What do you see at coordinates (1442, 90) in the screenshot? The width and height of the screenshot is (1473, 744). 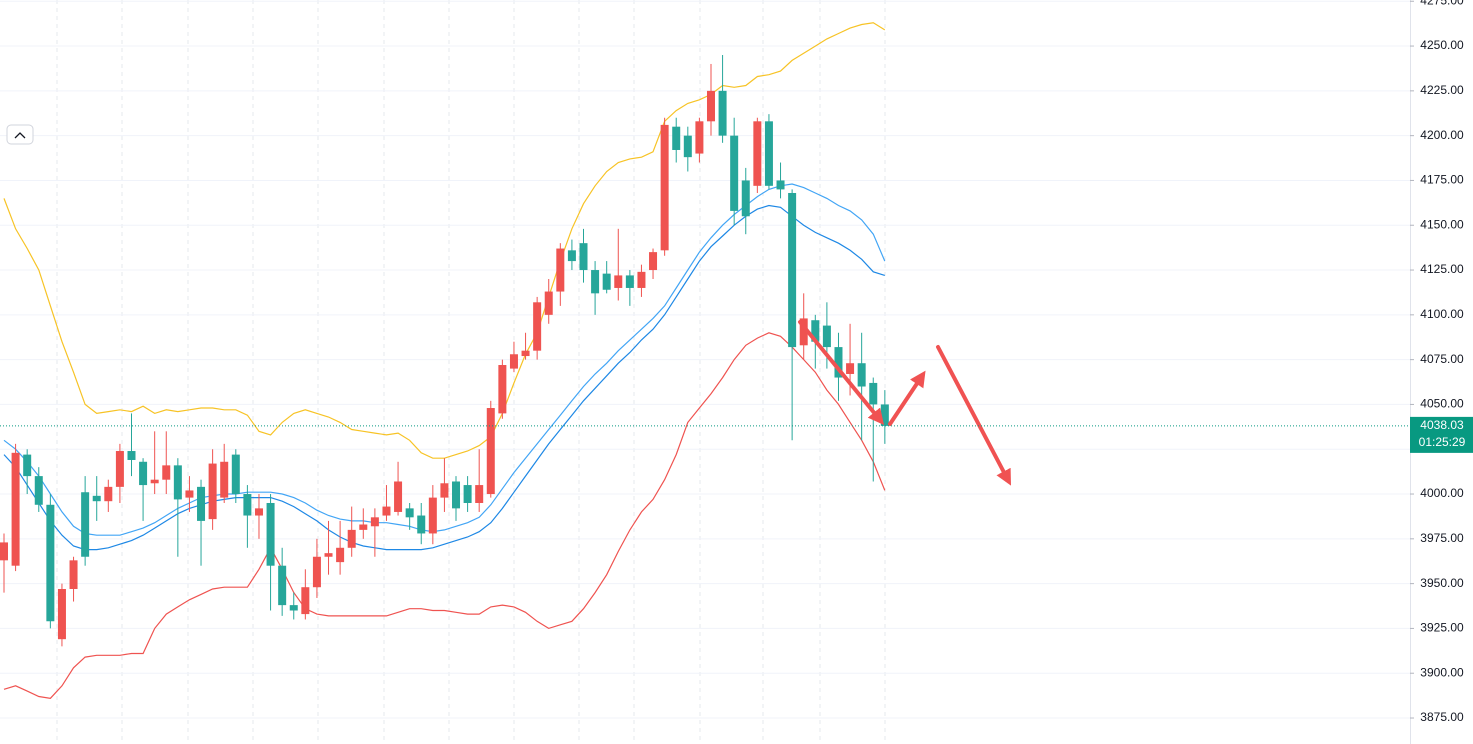 I see `y-tick-label: 4225.00` at bounding box center [1442, 90].